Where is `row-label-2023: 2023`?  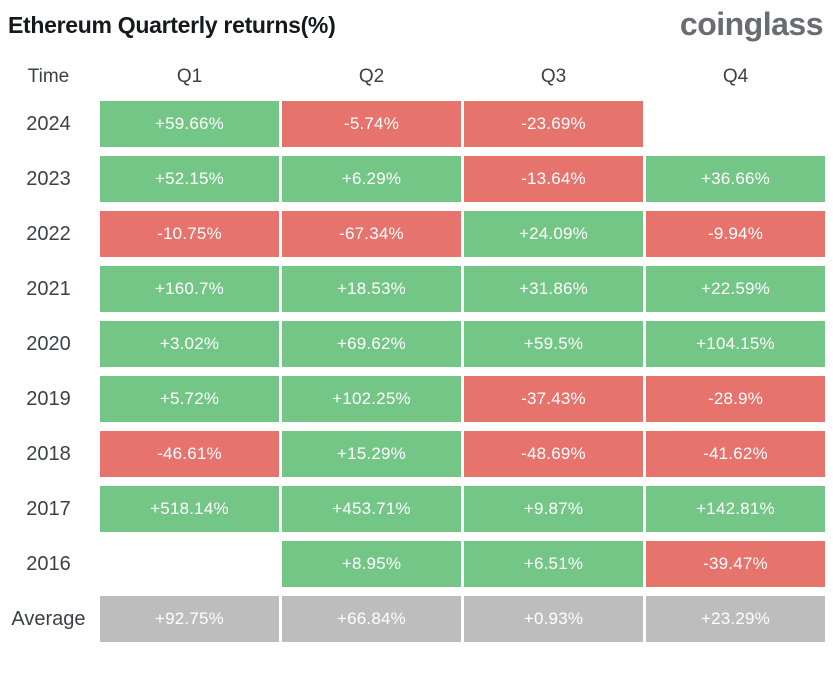
row-label-2023: 2023 is located at coordinates (48, 178).